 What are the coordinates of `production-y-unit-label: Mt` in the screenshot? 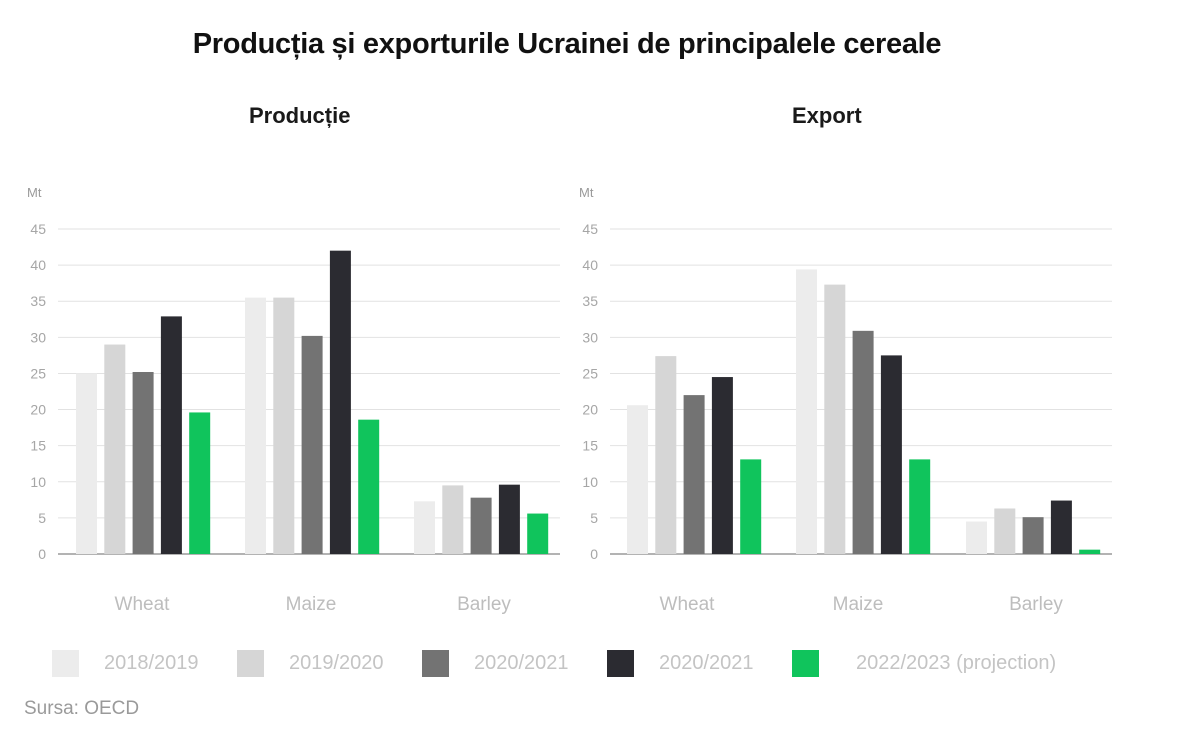 It's located at (34, 192).